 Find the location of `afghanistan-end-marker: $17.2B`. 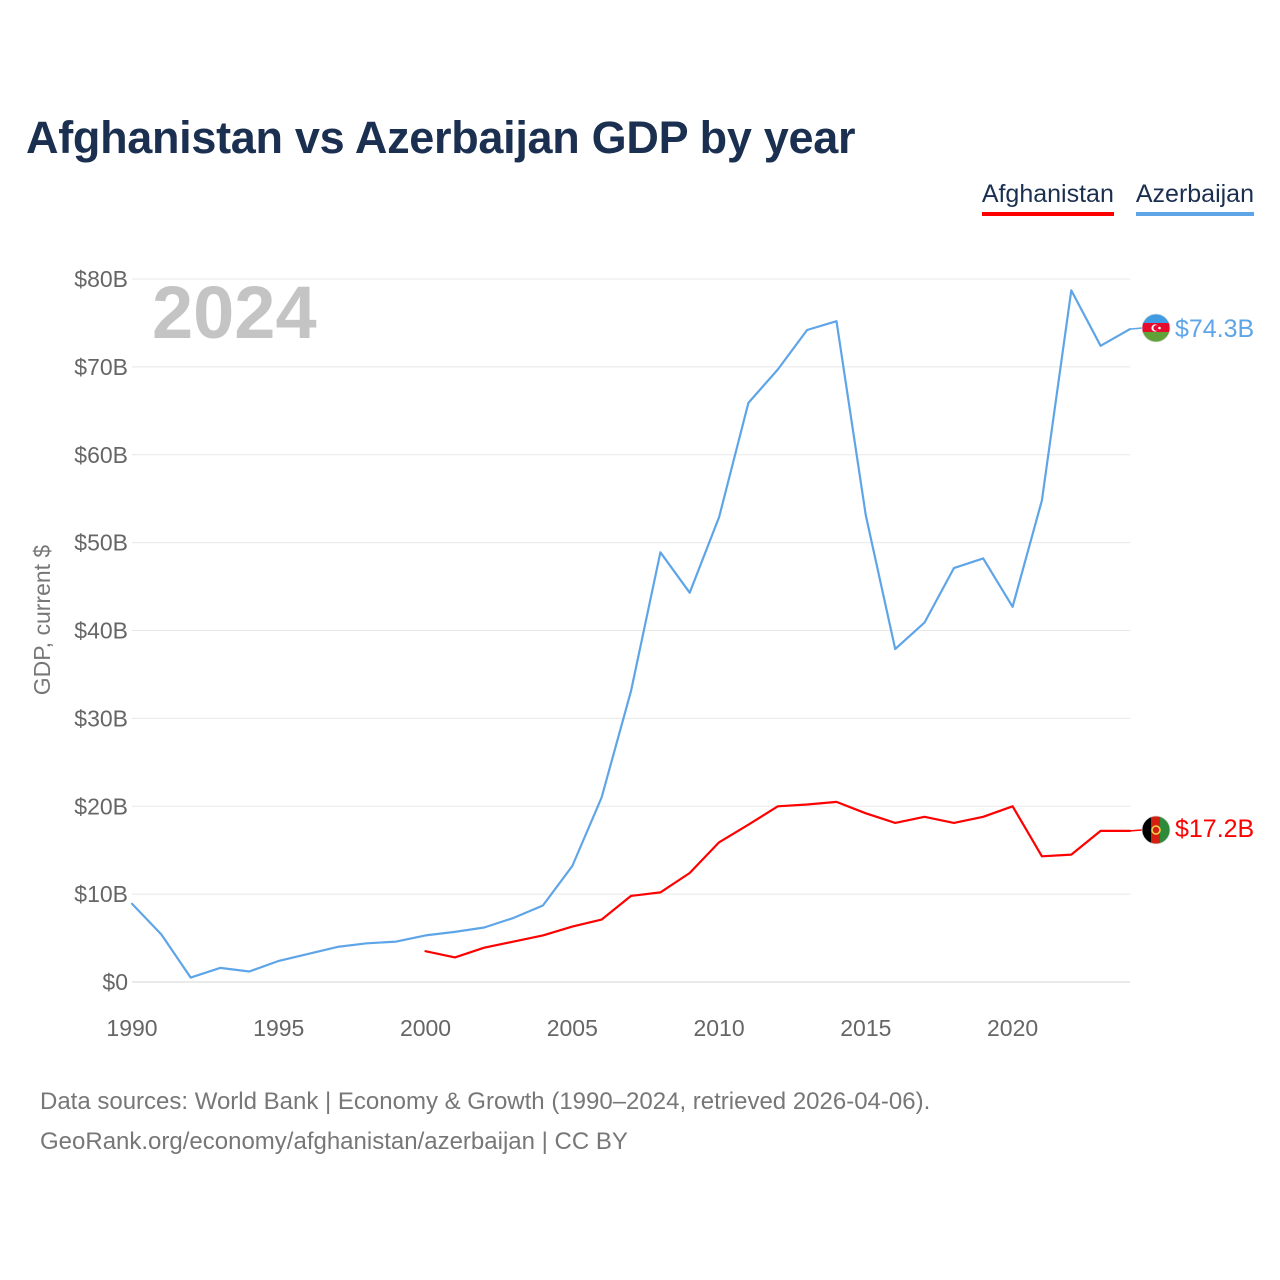

afghanistan-end-marker: $17.2B is located at coordinates (1191, 830).